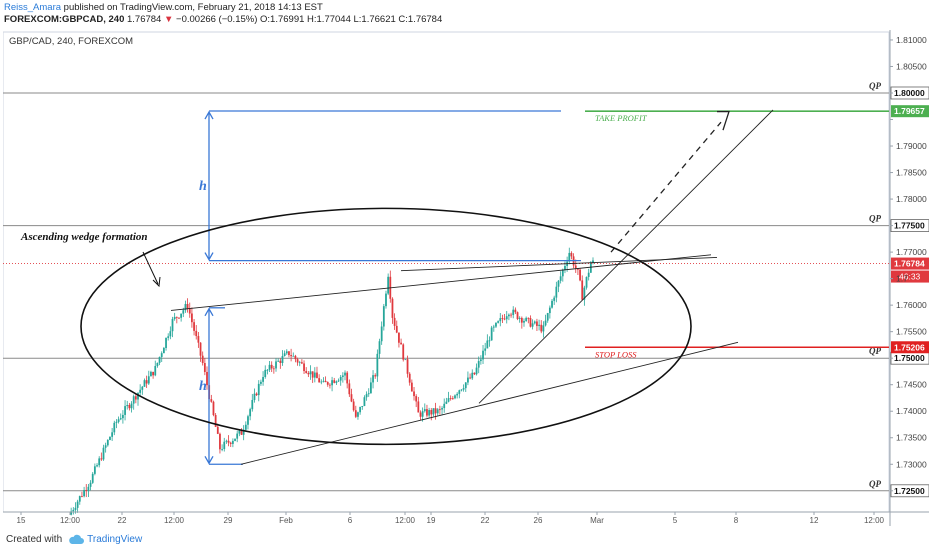 The height and width of the screenshot is (550, 932). Describe the element at coordinates (911, 146) in the screenshot. I see `y-tick-label: 1.79000` at that location.